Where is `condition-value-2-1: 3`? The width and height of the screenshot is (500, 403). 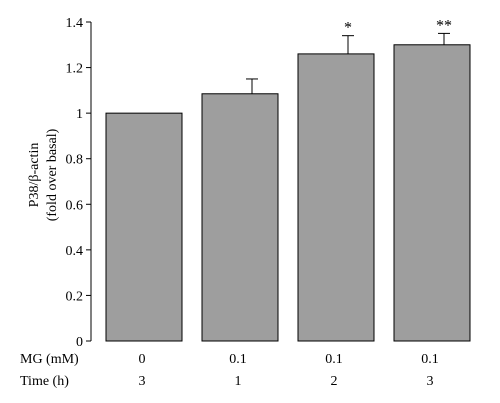
condition-value-2-1: 3 is located at coordinates (142, 381).